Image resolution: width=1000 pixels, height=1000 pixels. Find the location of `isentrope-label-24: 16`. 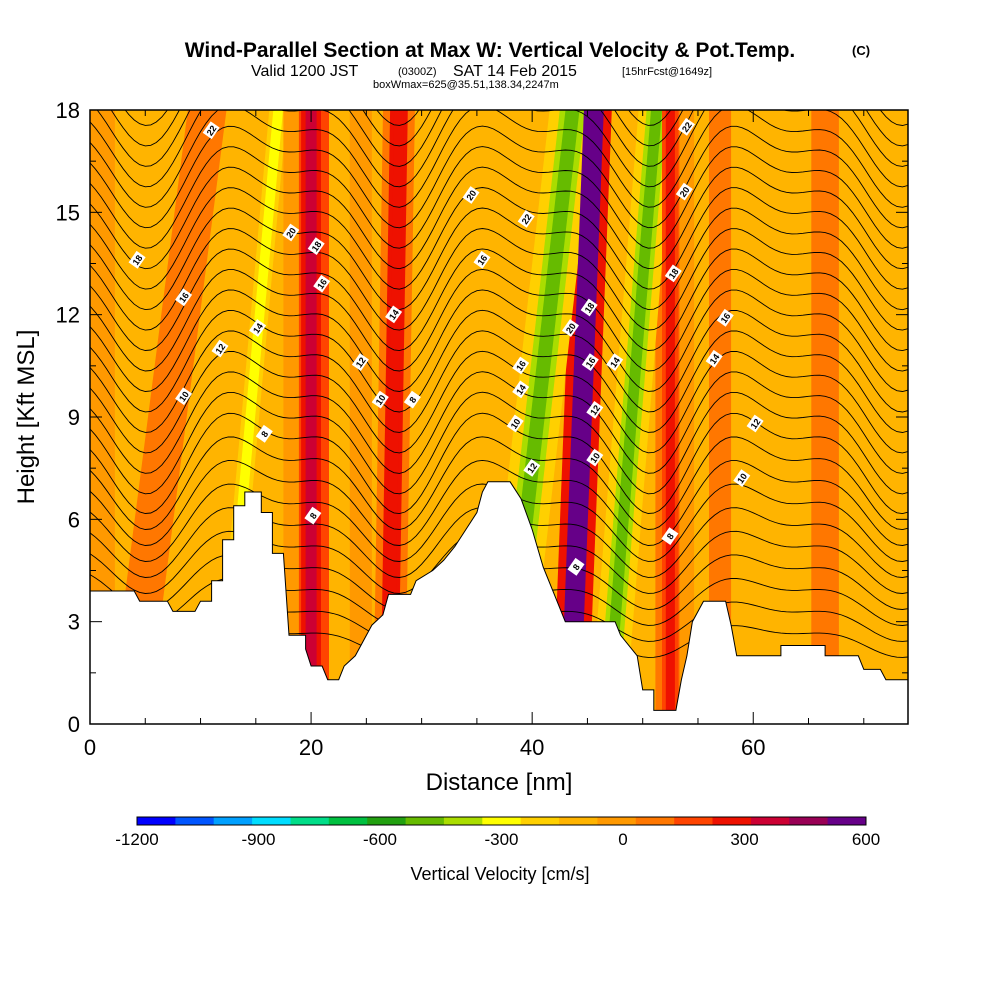

isentrope-label-24: 16 is located at coordinates (590, 362).